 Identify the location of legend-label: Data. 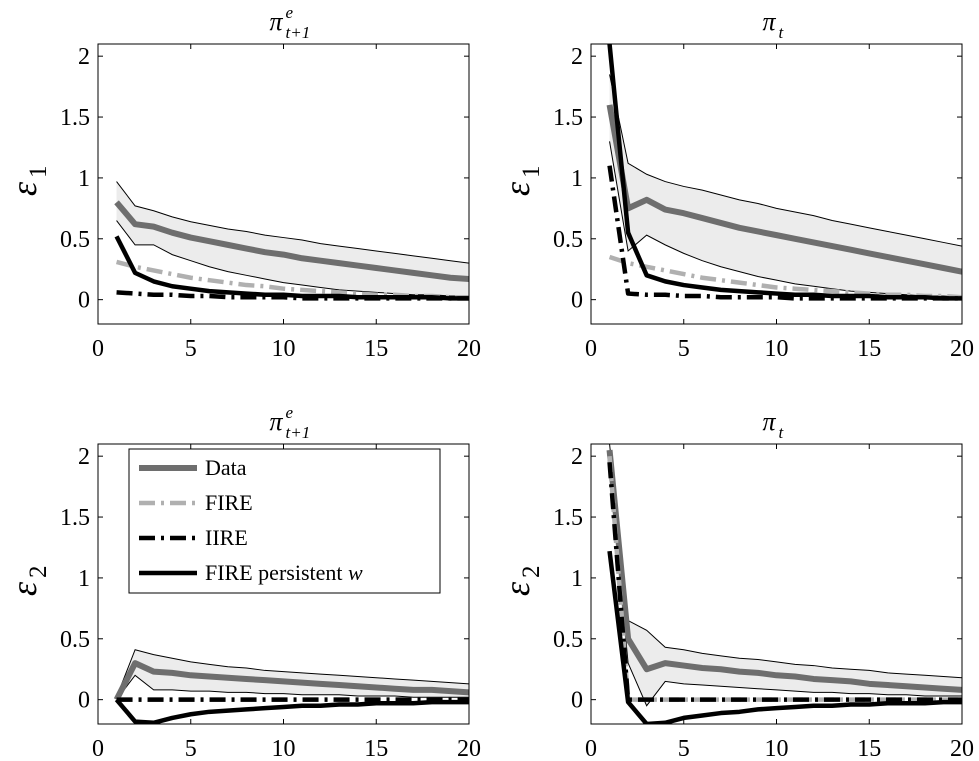
(226, 467).